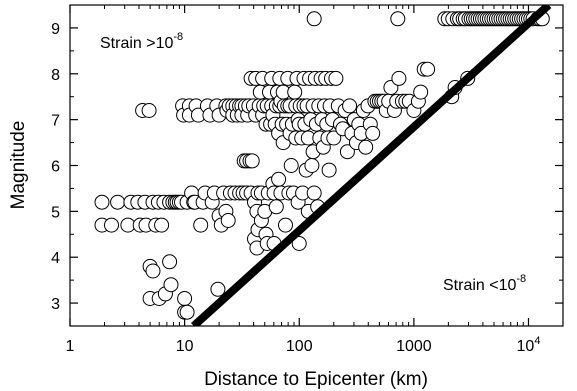 The width and height of the screenshot is (577, 391). What do you see at coordinates (316, 379) in the screenshot?
I see `x-axis-title: Distance to Epicenter (km)` at bounding box center [316, 379].